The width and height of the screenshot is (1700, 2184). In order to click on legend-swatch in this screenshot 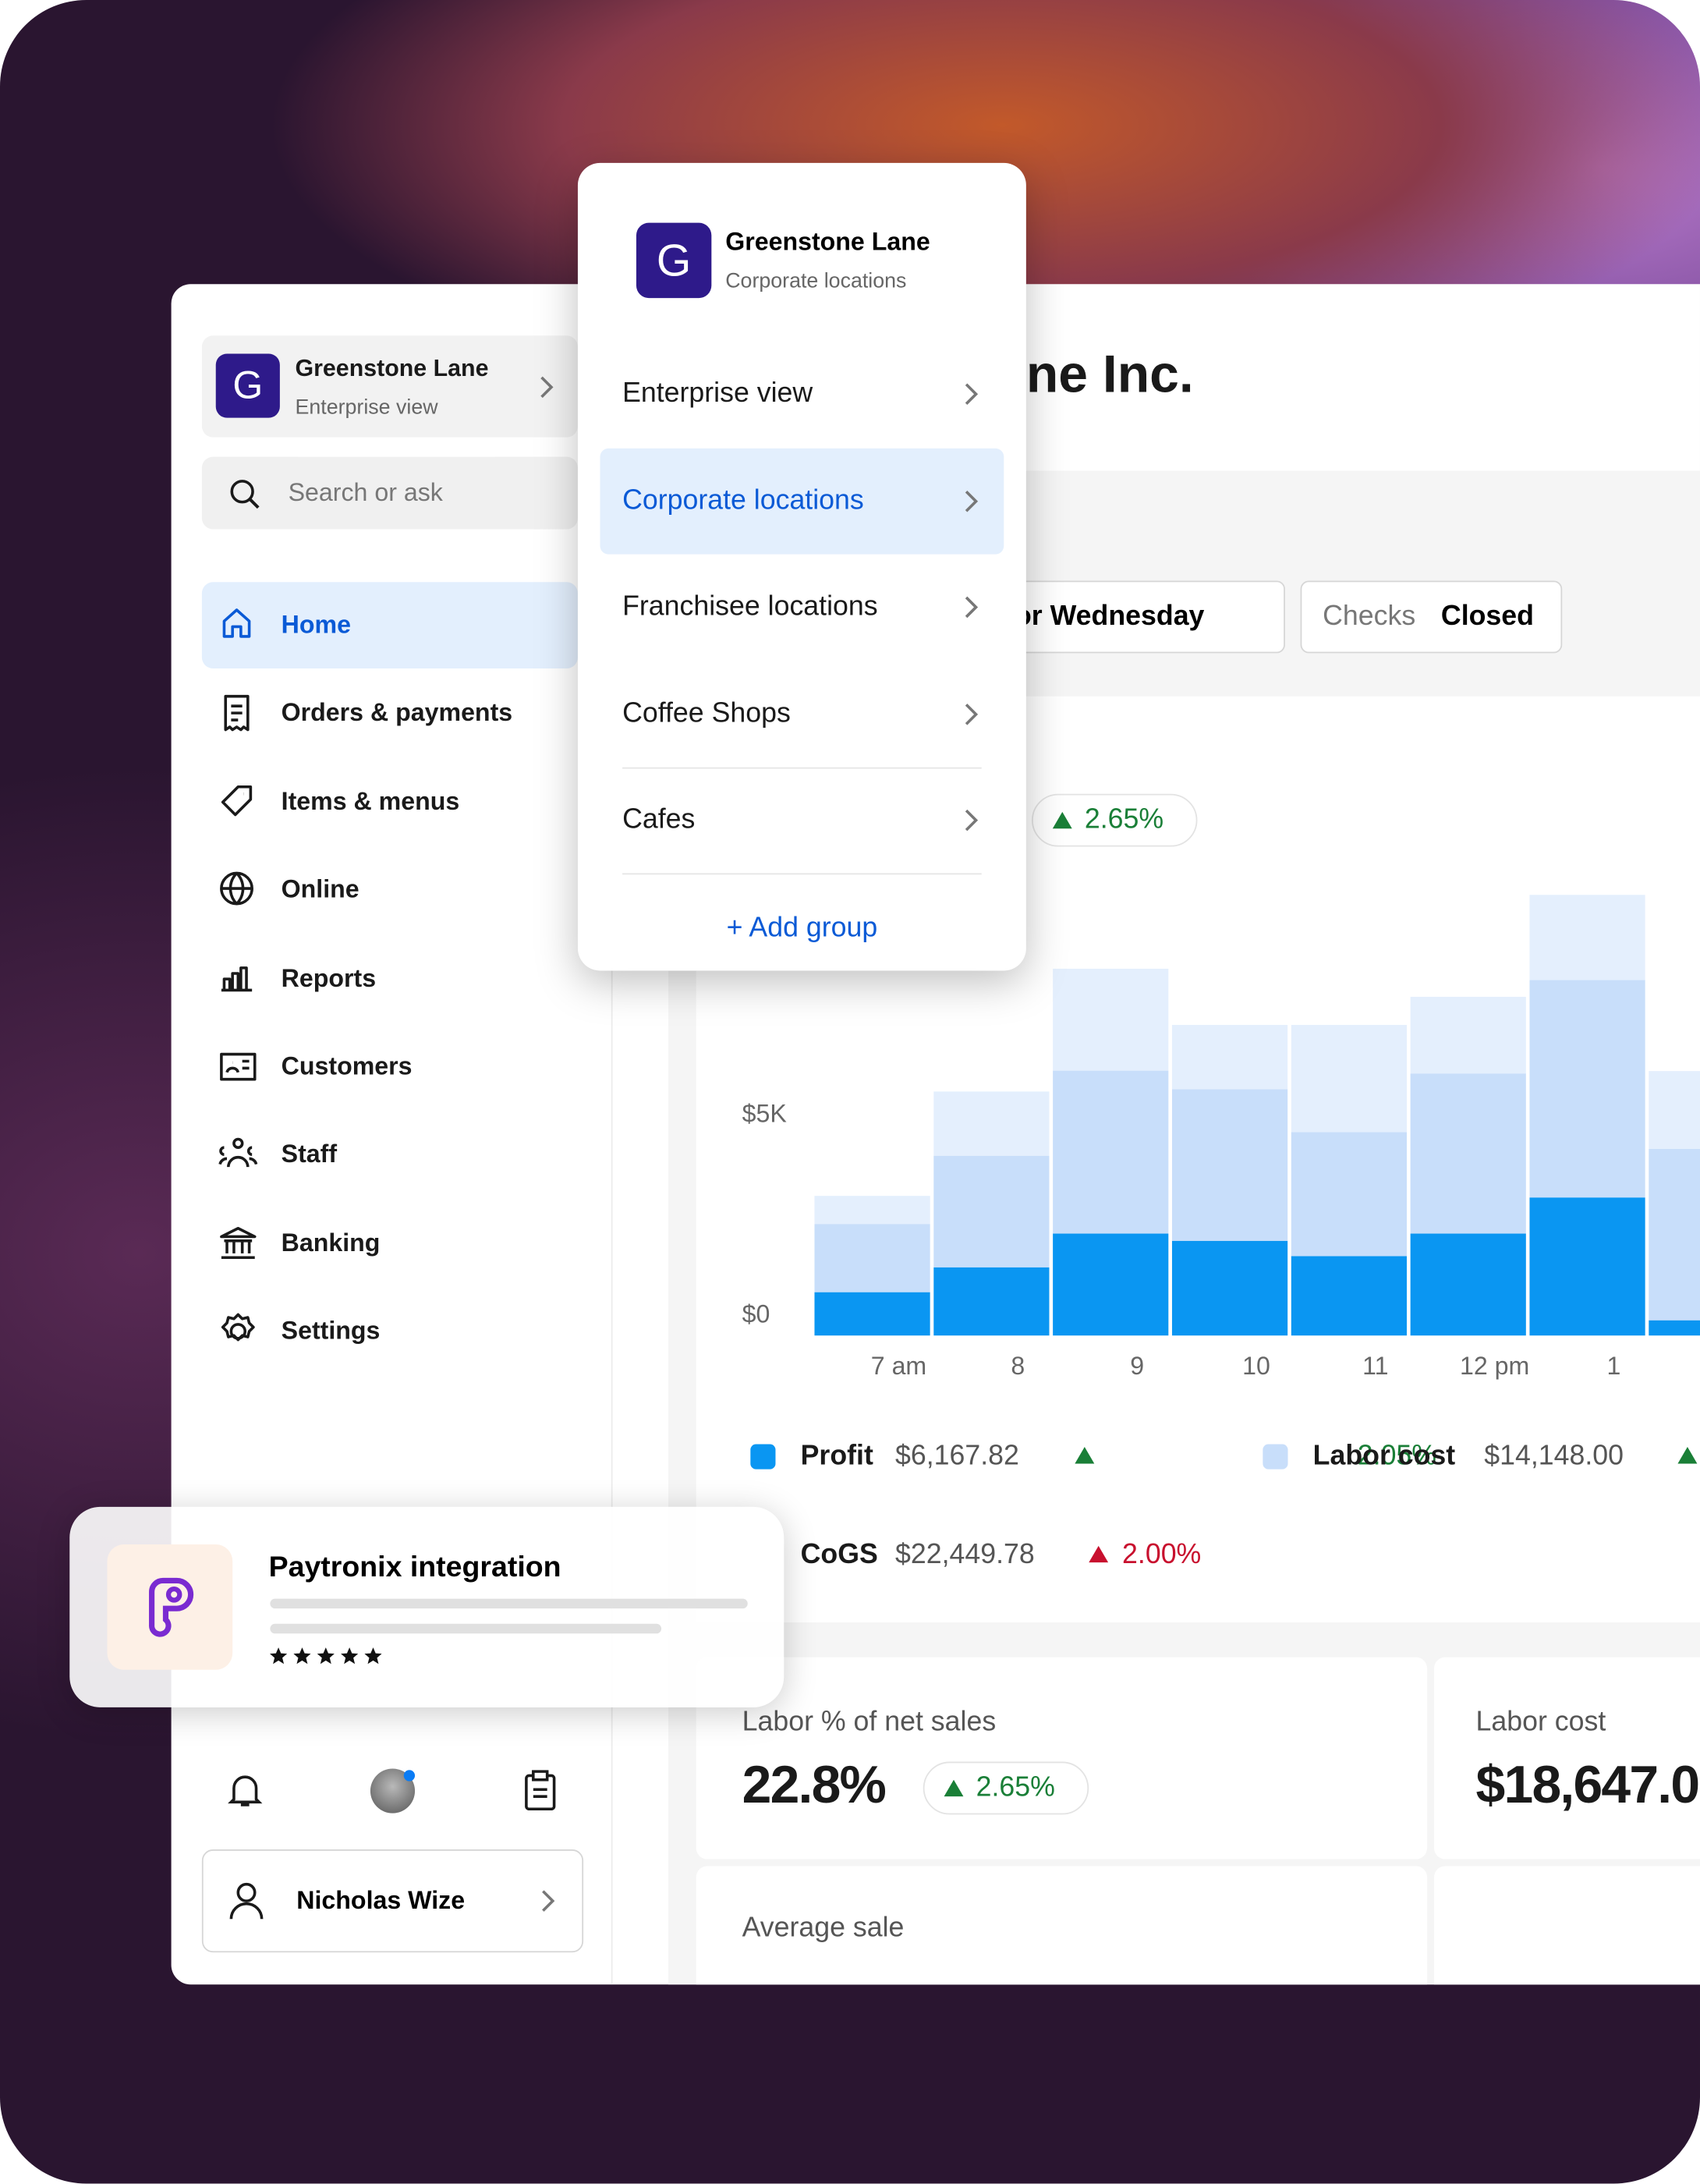, I will do `click(1275, 1457)`.